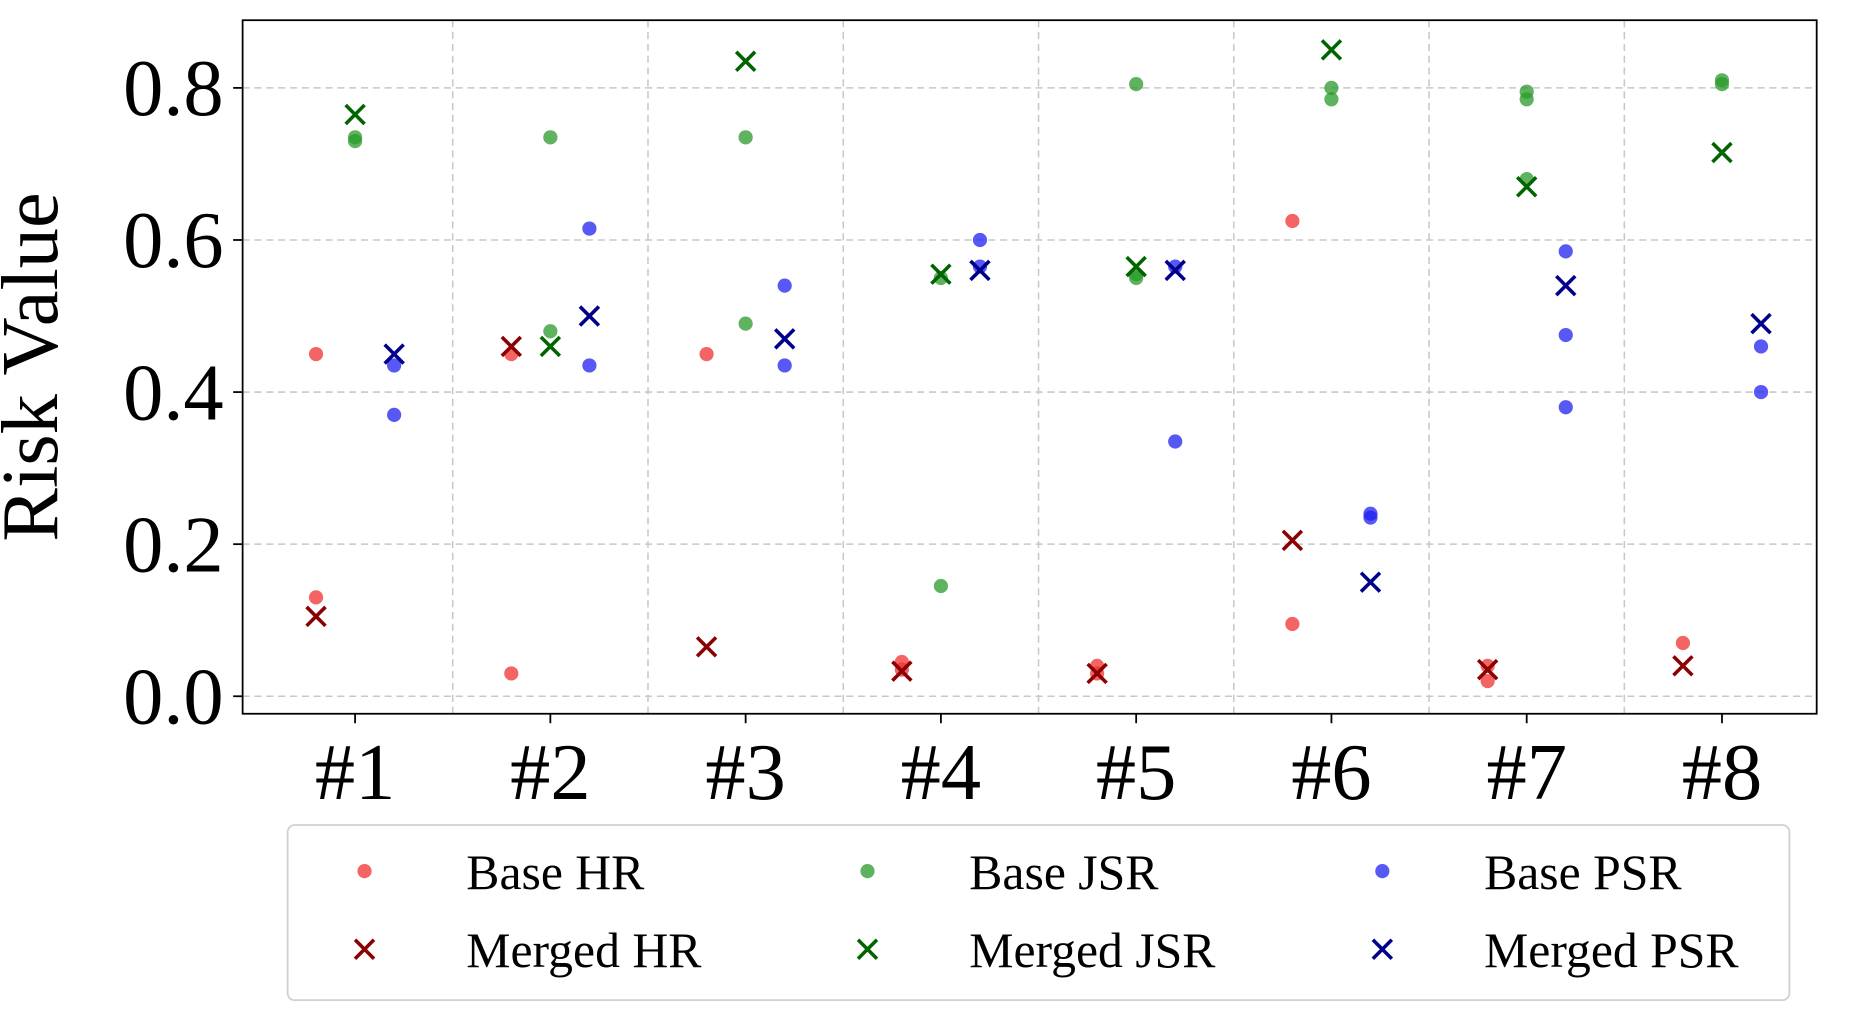  Describe the element at coordinates (745, 772) in the screenshot. I see `x-tick-label: #3` at that location.